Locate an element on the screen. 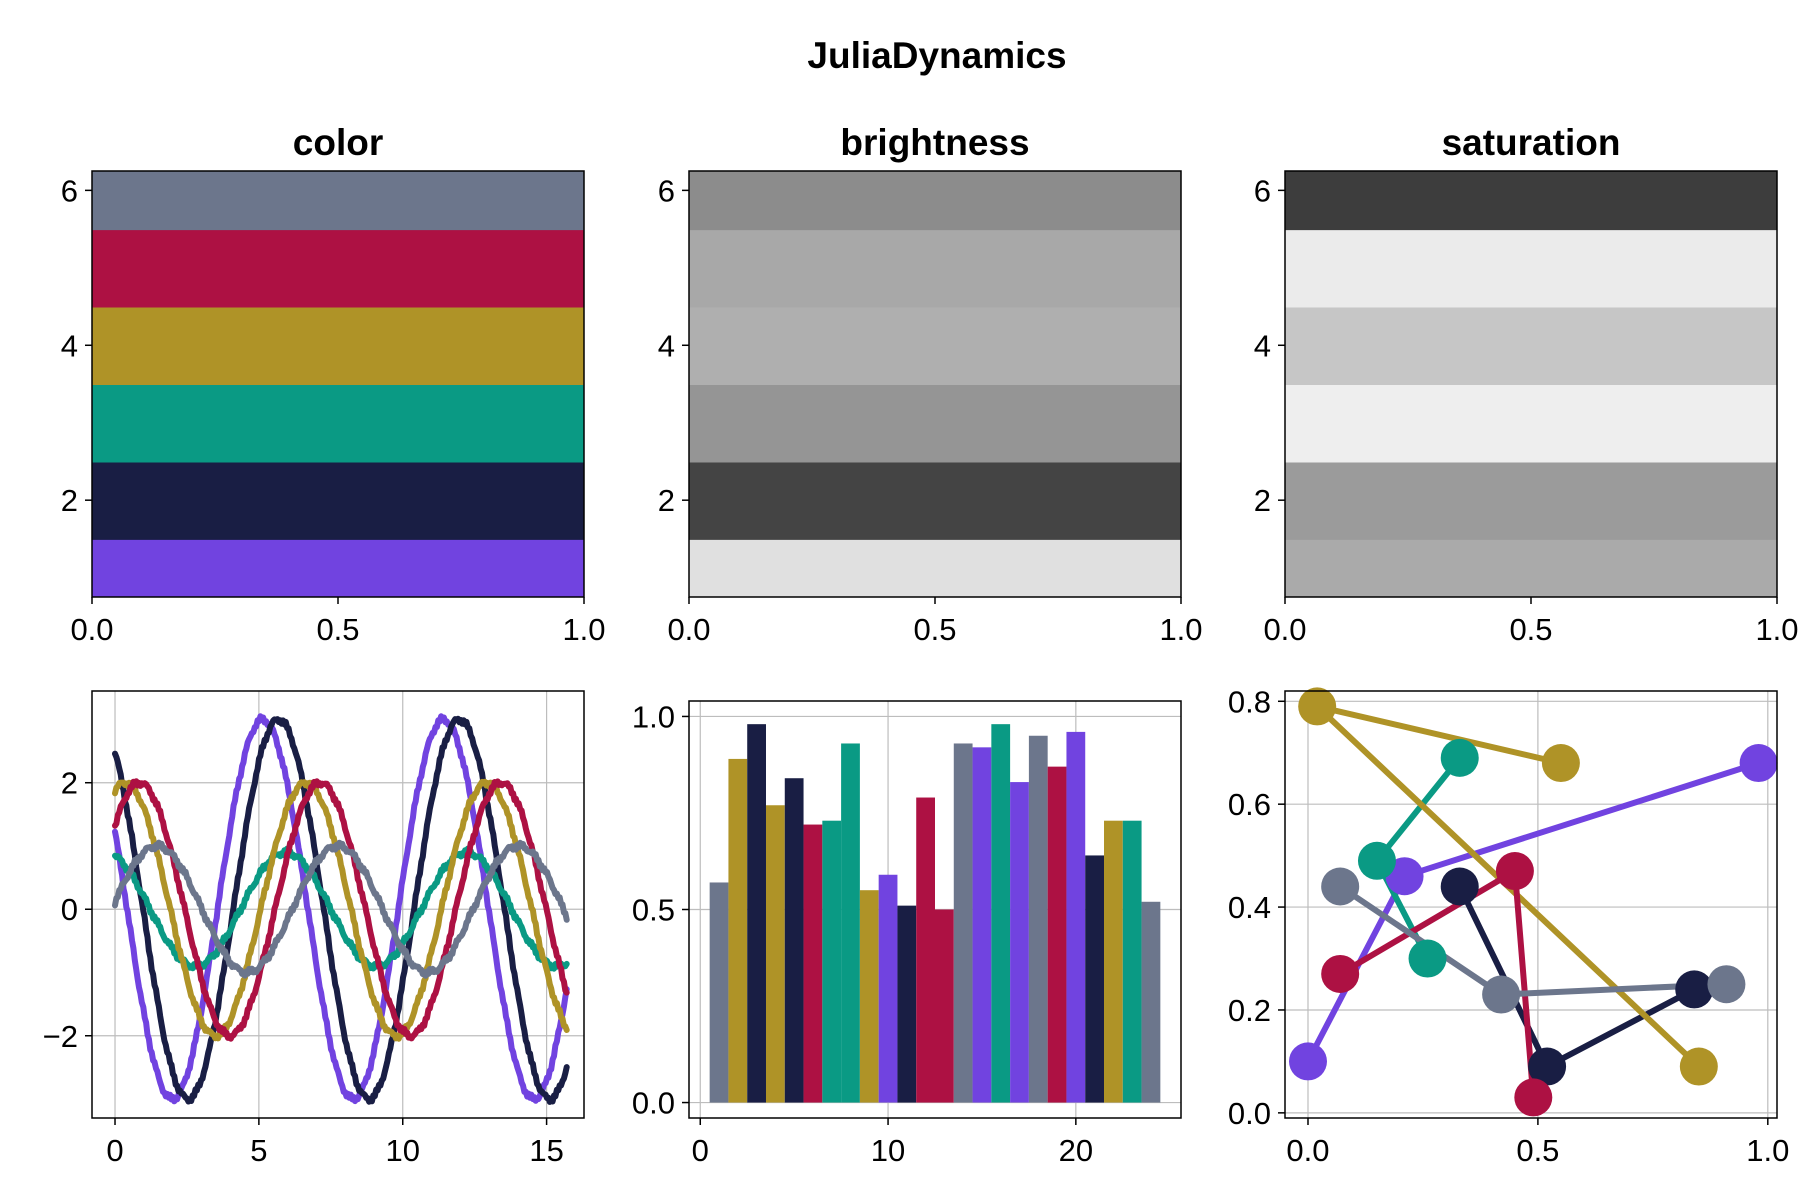 The height and width of the screenshot is (1200, 1800). x-tick-label: 10 is located at coordinates (888, 1150).